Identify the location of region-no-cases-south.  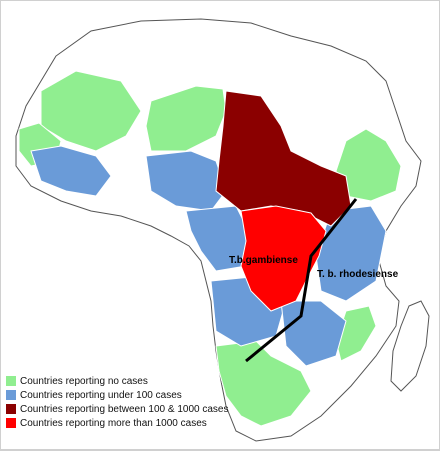
(263, 383).